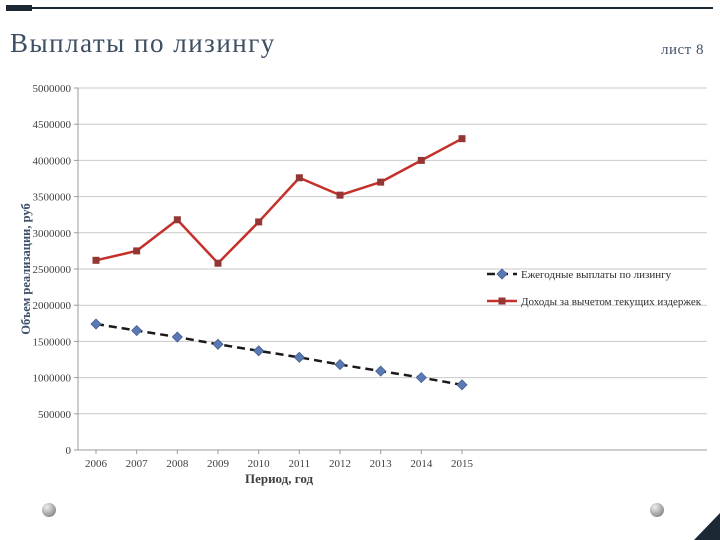  What do you see at coordinates (300, 464) in the screenshot?
I see `x-tick-label: 2011` at bounding box center [300, 464].